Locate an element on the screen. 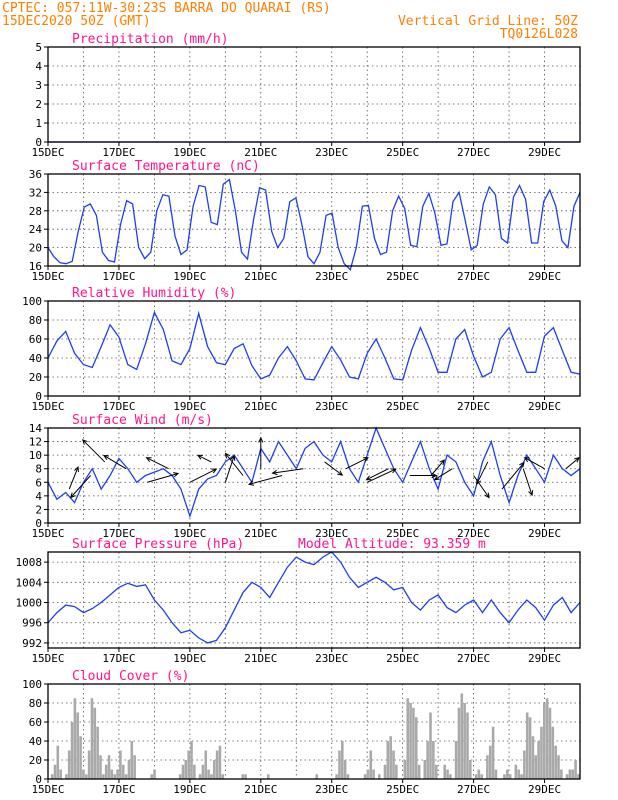  panel-title: Relative Humidity (%) is located at coordinates (154, 293).